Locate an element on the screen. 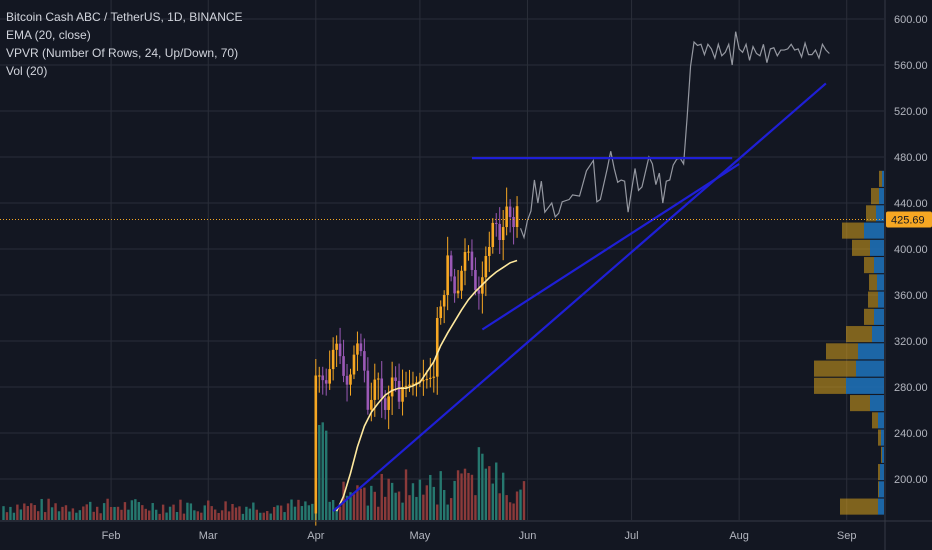  x-axis: Feb Mar Apr May Jun Jul Aug Sep is located at coordinates (466, 531).